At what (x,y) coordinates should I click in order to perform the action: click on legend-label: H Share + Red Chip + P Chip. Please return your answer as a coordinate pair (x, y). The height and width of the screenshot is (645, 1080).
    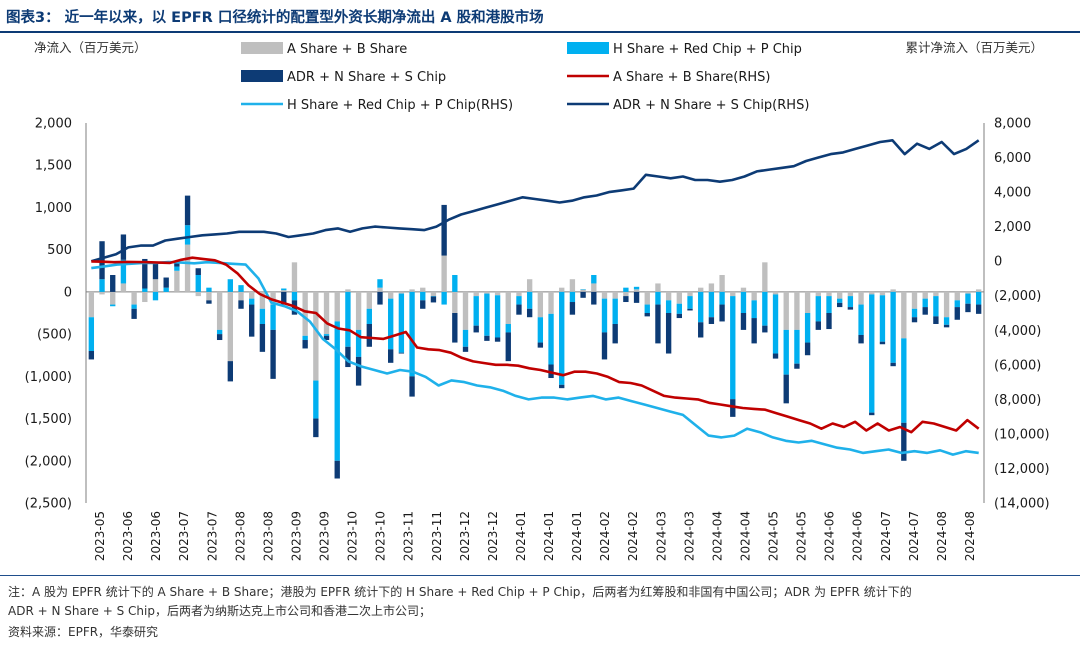
    Looking at the image, I should click on (707, 49).